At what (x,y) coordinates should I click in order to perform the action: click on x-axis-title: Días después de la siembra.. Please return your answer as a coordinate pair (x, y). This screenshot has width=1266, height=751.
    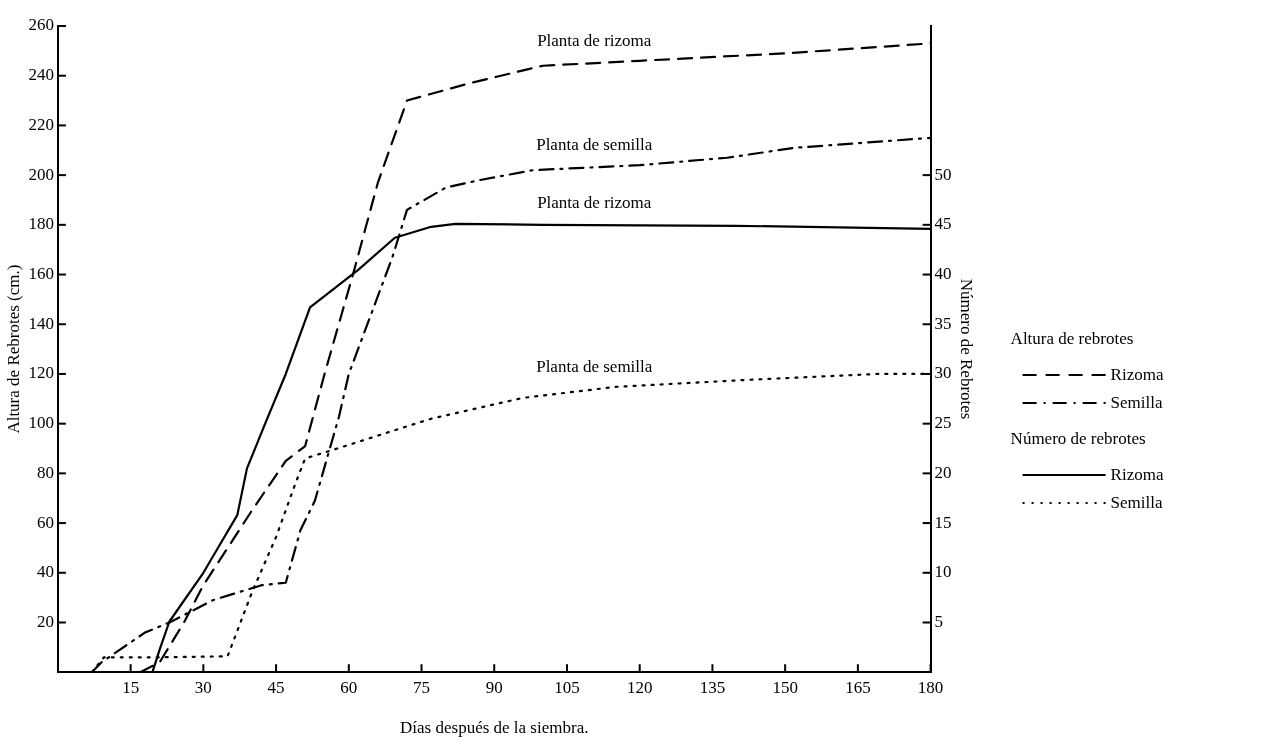
    Looking at the image, I should click on (494, 728).